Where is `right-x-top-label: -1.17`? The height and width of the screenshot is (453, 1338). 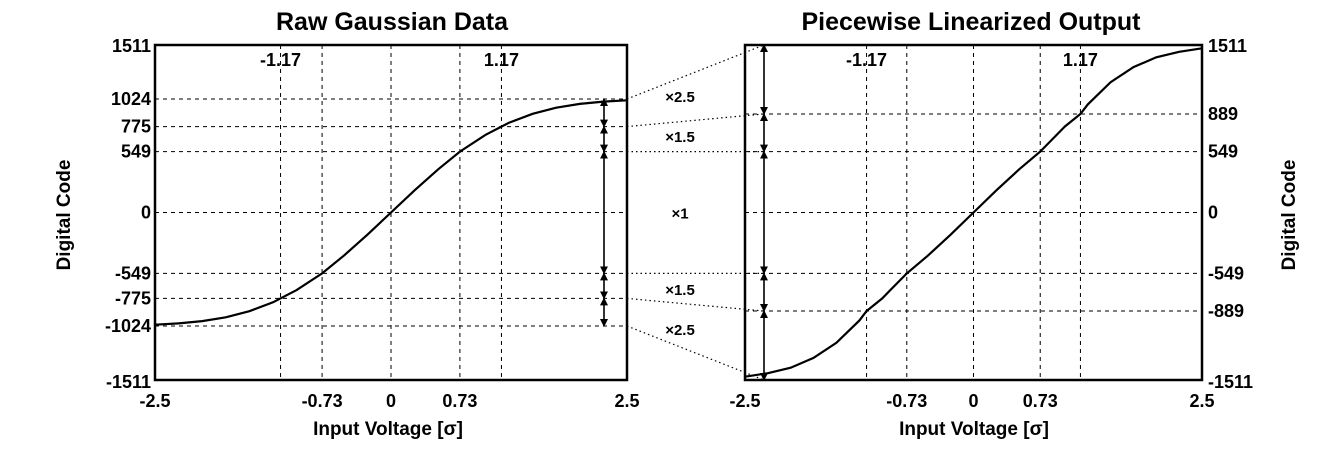 right-x-top-label: -1.17 is located at coordinates (866, 60).